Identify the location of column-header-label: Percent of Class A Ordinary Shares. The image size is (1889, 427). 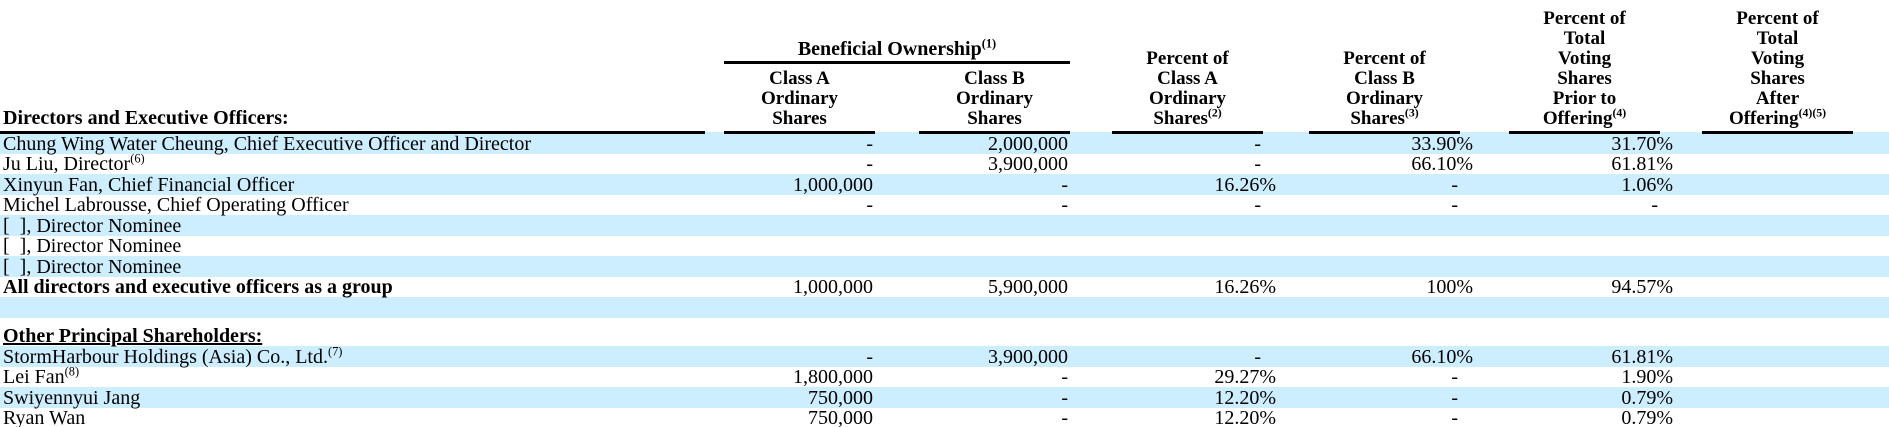
(1187, 88).